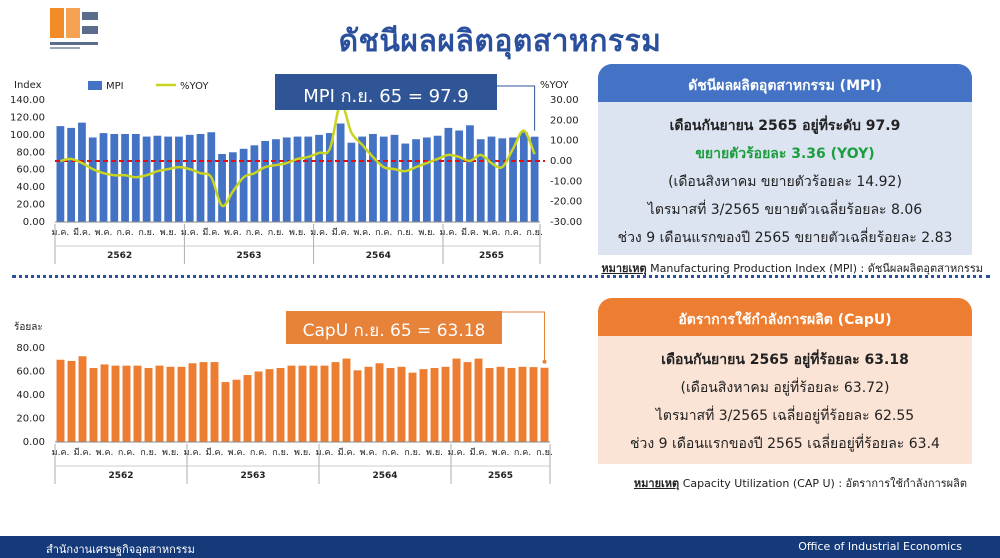 Image resolution: width=1000 pixels, height=558 pixels. What do you see at coordinates (30, 152) in the screenshot?
I see `y-tick-label: 80.00` at bounding box center [30, 152].